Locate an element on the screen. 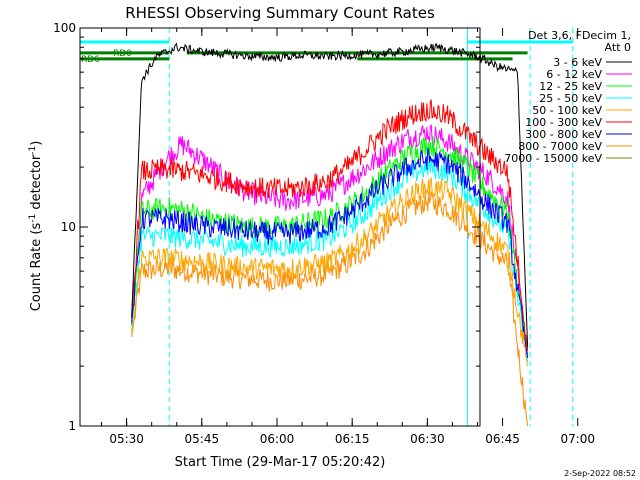  x-tick-label: 05:45 is located at coordinates (202, 439).